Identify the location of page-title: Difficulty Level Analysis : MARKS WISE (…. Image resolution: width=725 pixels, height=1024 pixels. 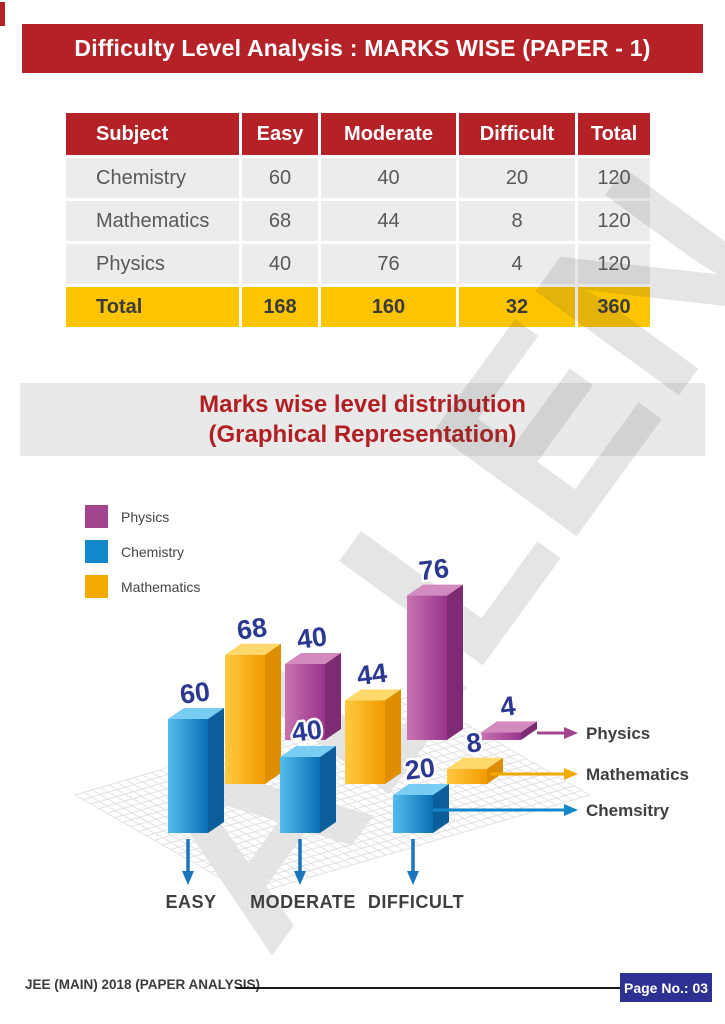
(362, 48).